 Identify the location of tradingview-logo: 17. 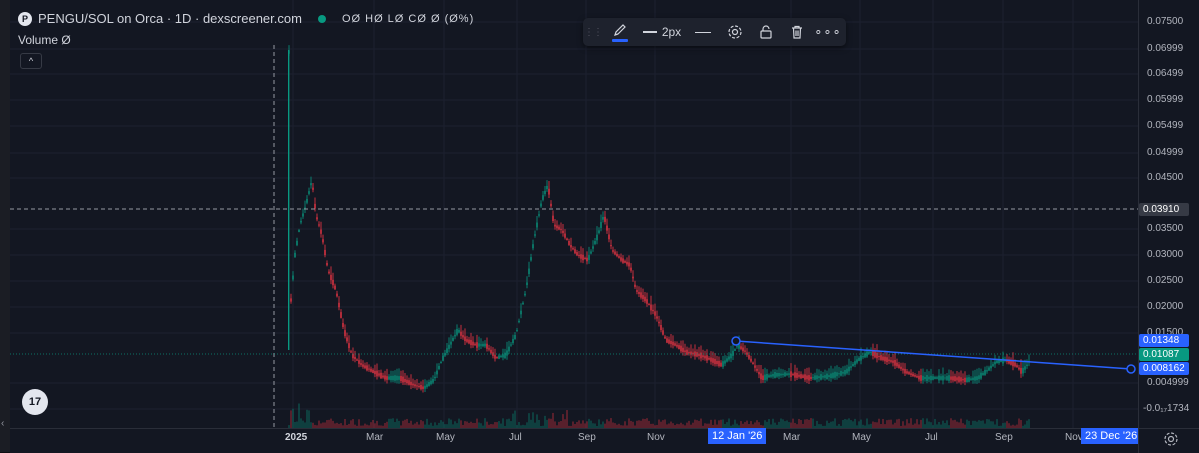
(35, 402).